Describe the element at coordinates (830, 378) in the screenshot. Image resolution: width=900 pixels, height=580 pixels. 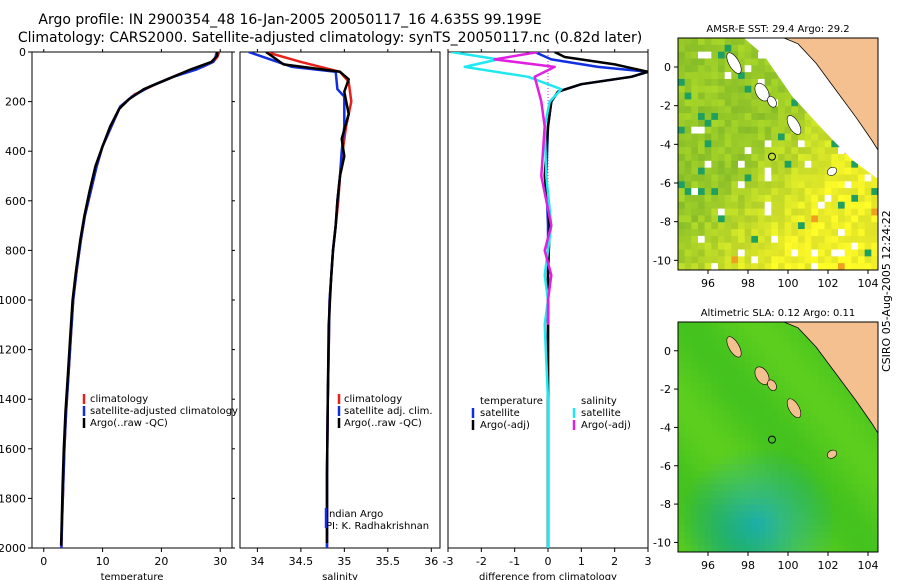
I see `land-sumatra` at that location.